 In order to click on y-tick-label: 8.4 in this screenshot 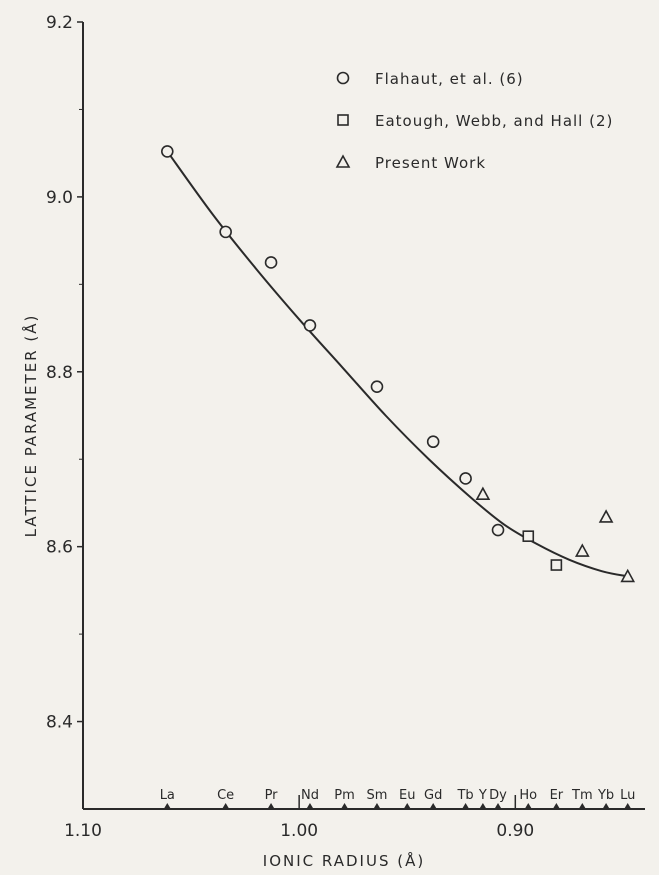, I will do `click(59, 723)`.